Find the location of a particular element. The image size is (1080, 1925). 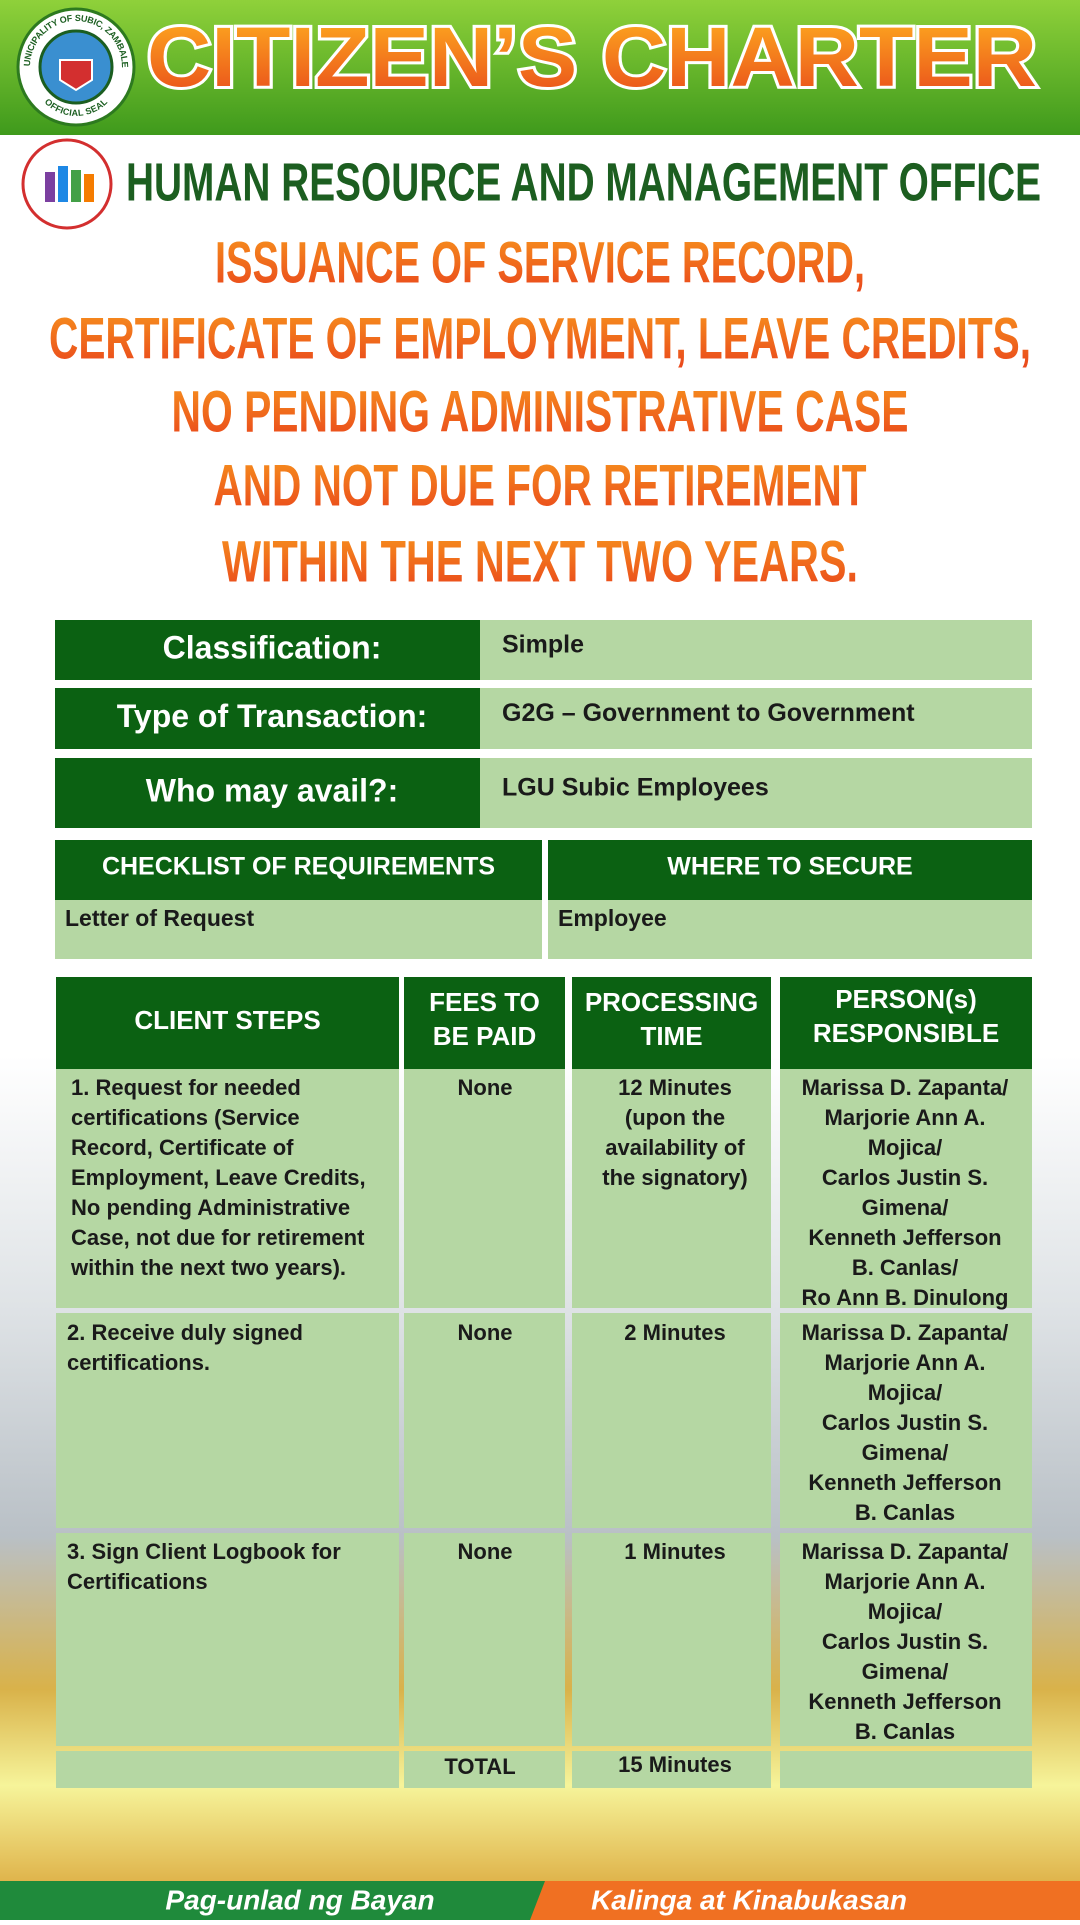

charter-title: CITIZEN’S CHARTER is located at coordinates (592, 57).